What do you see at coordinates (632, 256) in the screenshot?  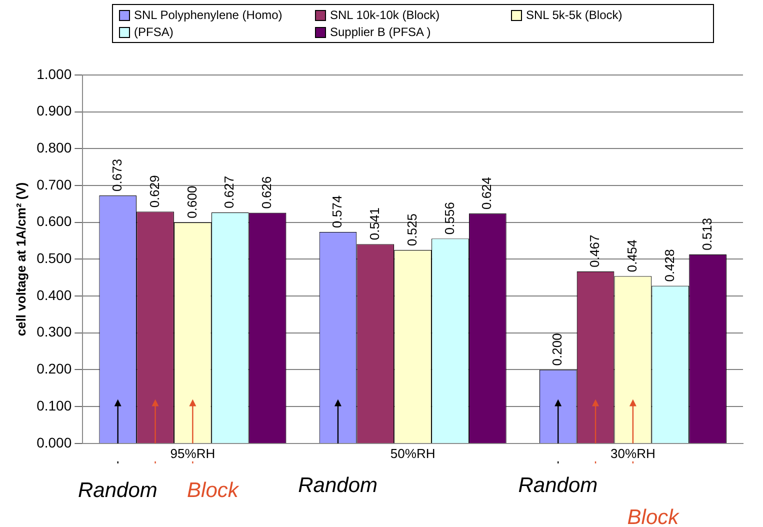 I see `data-label: 0.454` at bounding box center [632, 256].